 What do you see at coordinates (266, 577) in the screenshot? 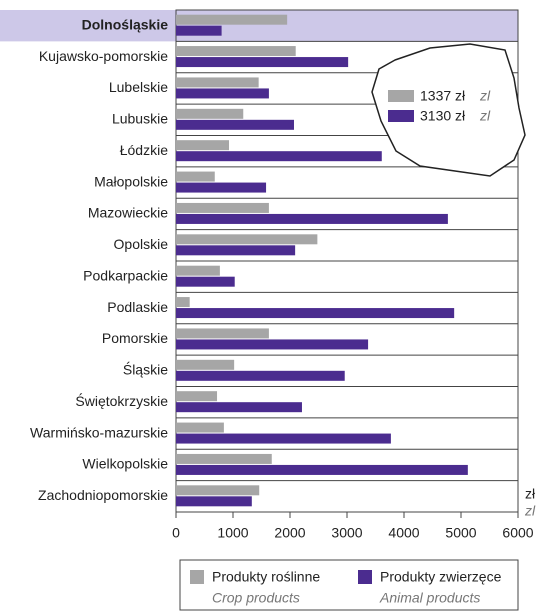
I see `legend-label: Produkty roślinne` at bounding box center [266, 577].